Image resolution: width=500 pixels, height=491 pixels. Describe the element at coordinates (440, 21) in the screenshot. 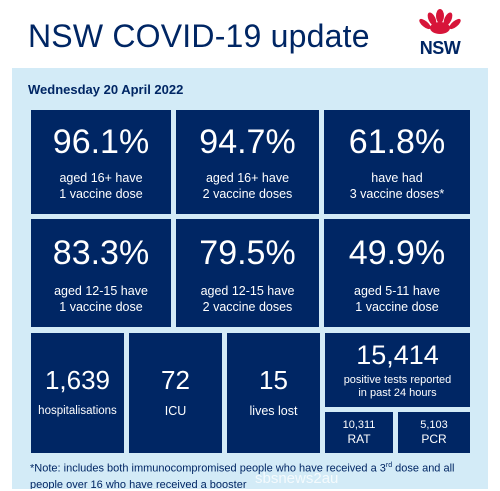

I see `waratah-icon` at that location.